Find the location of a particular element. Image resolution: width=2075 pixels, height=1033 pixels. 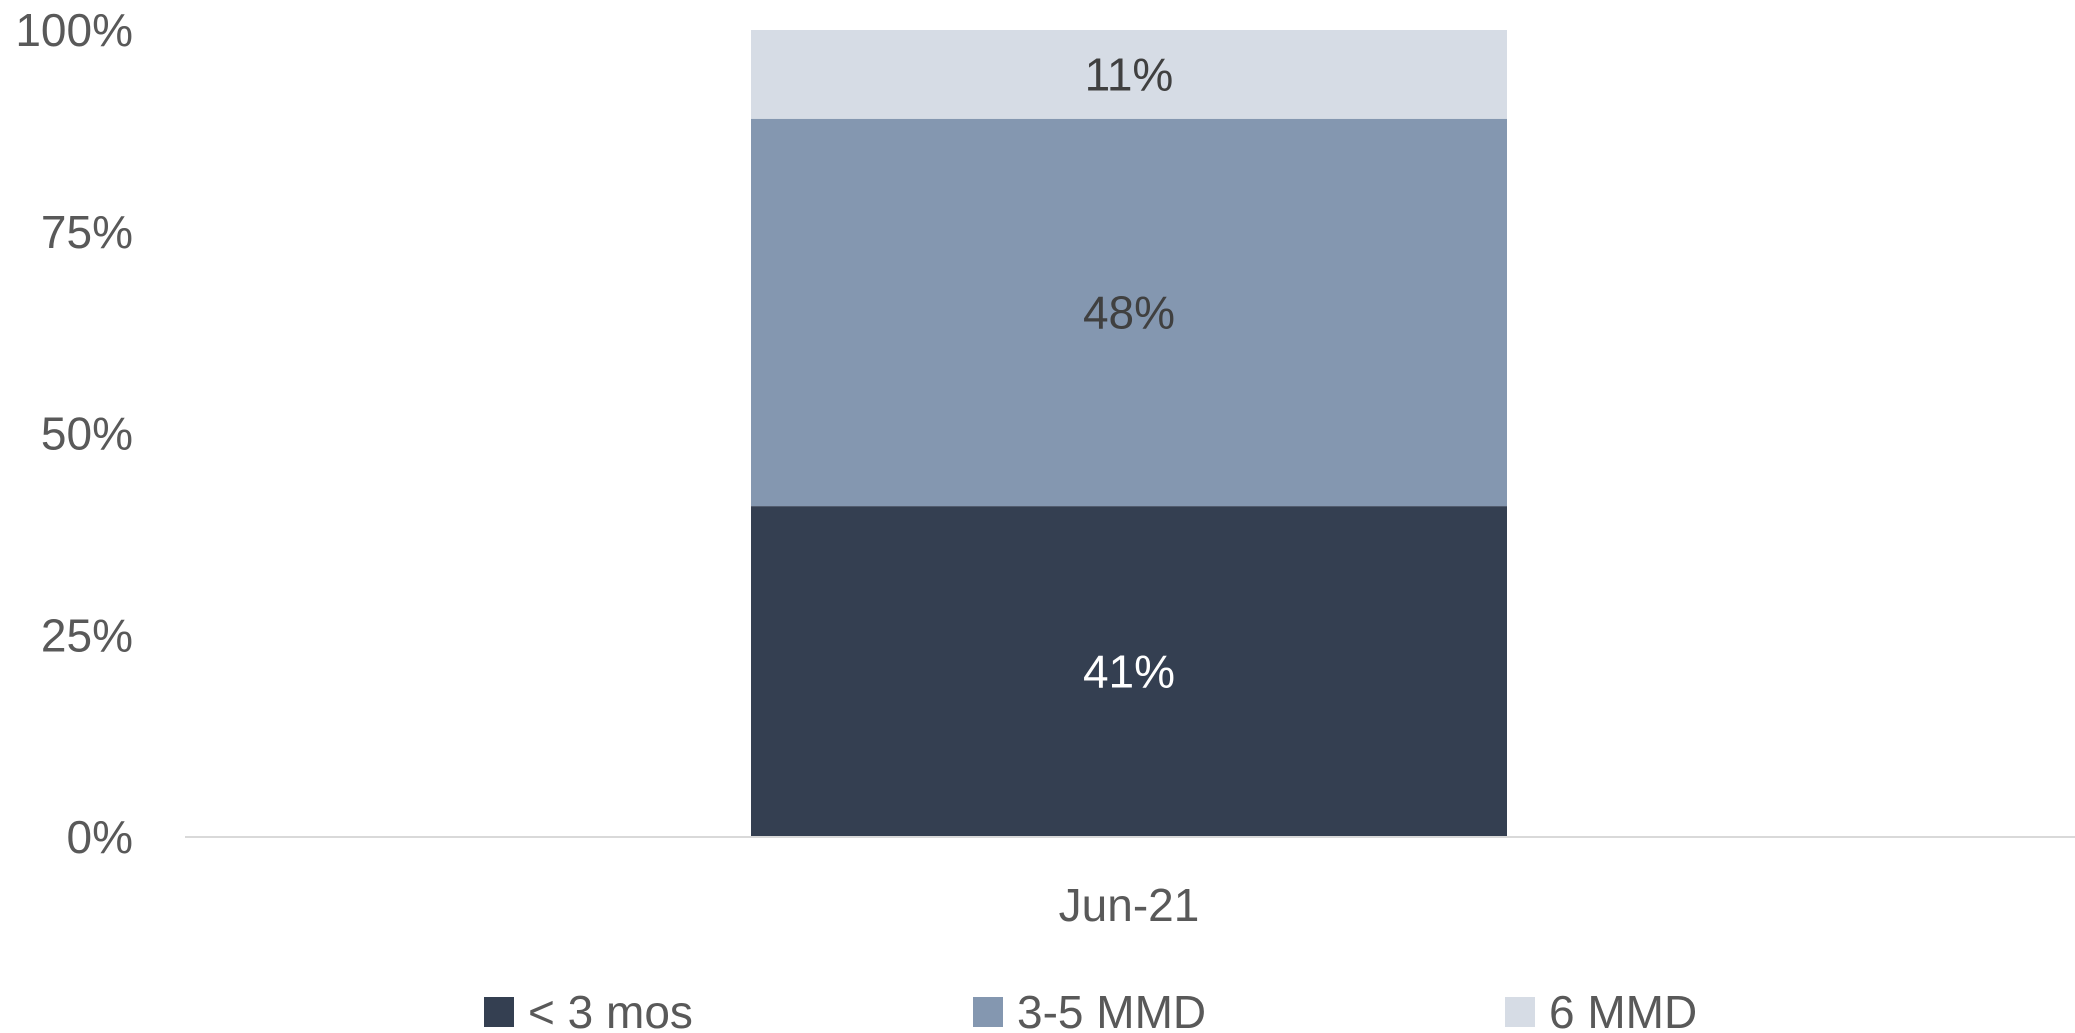

legend: < 3 mos 3-5 MMD 6 MMD is located at coordinates (1090, 1009).